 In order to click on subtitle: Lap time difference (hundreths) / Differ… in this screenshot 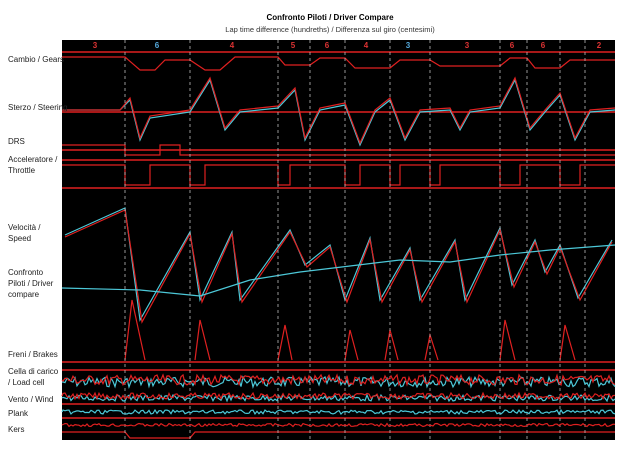, I will do `click(330, 29)`.